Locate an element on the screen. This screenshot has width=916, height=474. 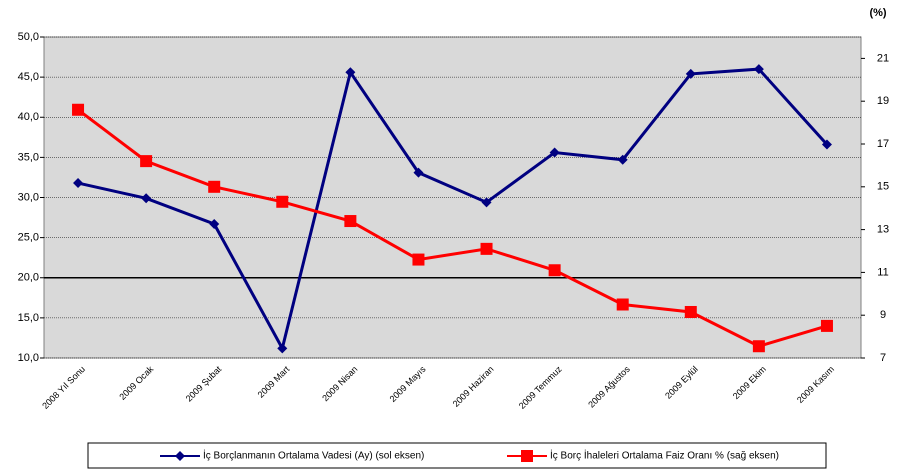
x-tick-label: 2009 Ağustos is located at coordinates (609, 387).